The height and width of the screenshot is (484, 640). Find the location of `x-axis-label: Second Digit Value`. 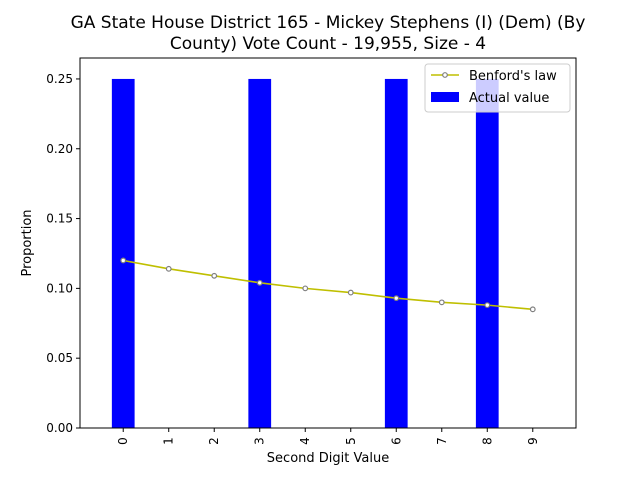

x-axis-label: Second Digit Value is located at coordinates (328, 458).